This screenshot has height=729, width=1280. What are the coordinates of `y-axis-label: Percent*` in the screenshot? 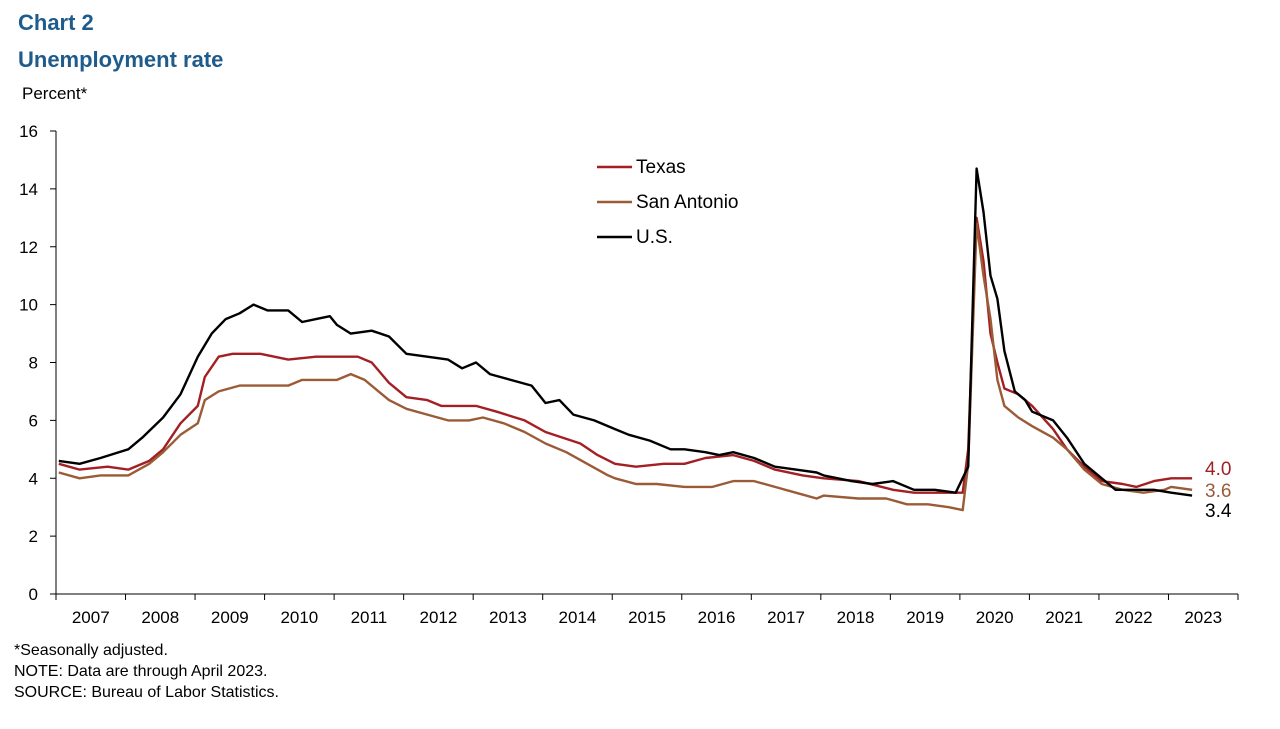 It's located at (55, 93).